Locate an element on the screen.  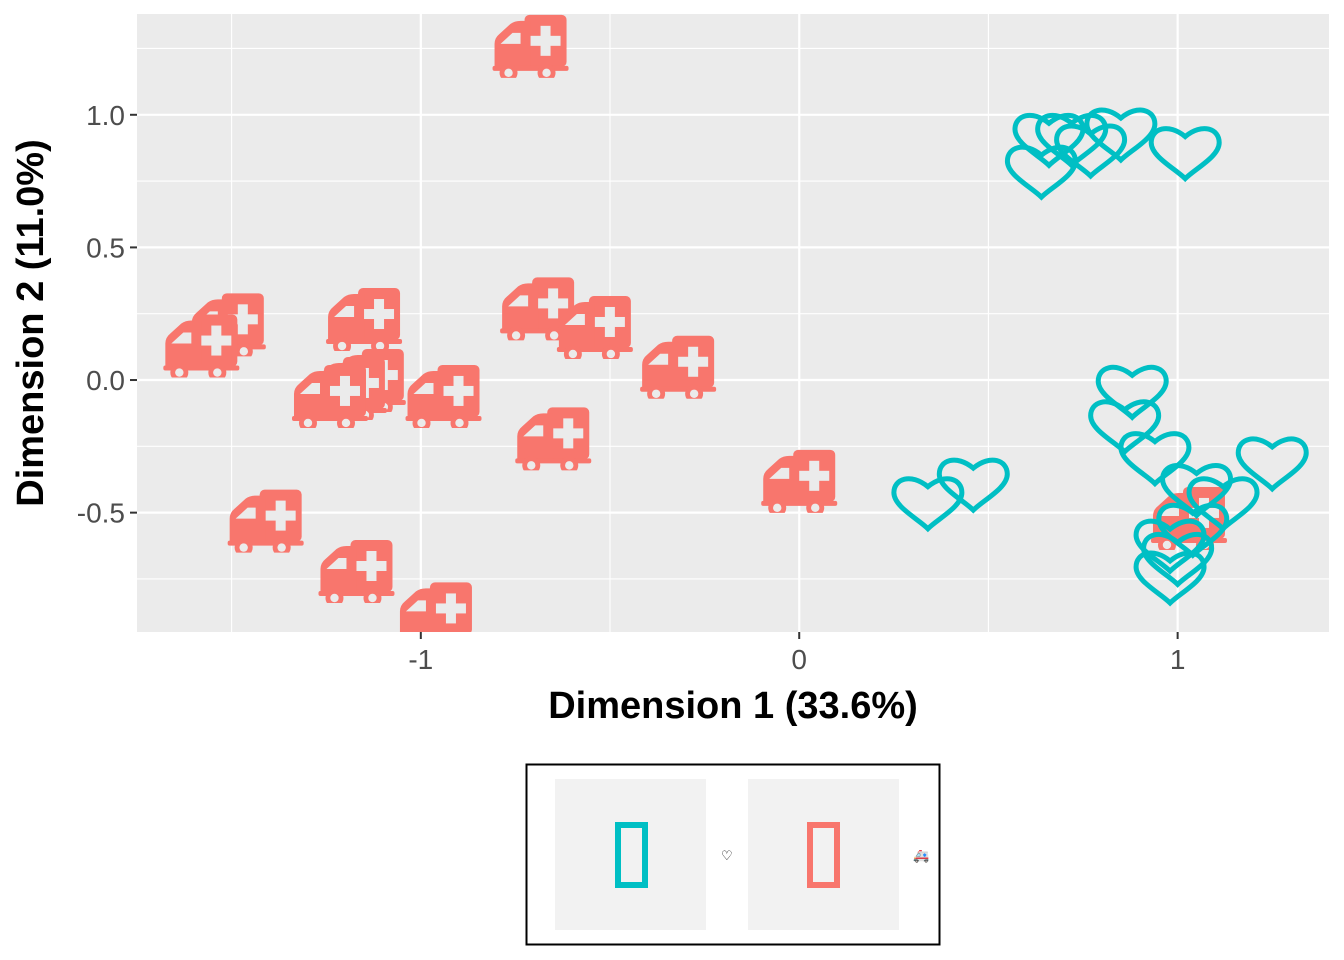
legend-label: ♡ is located at coordinates (727, 856).